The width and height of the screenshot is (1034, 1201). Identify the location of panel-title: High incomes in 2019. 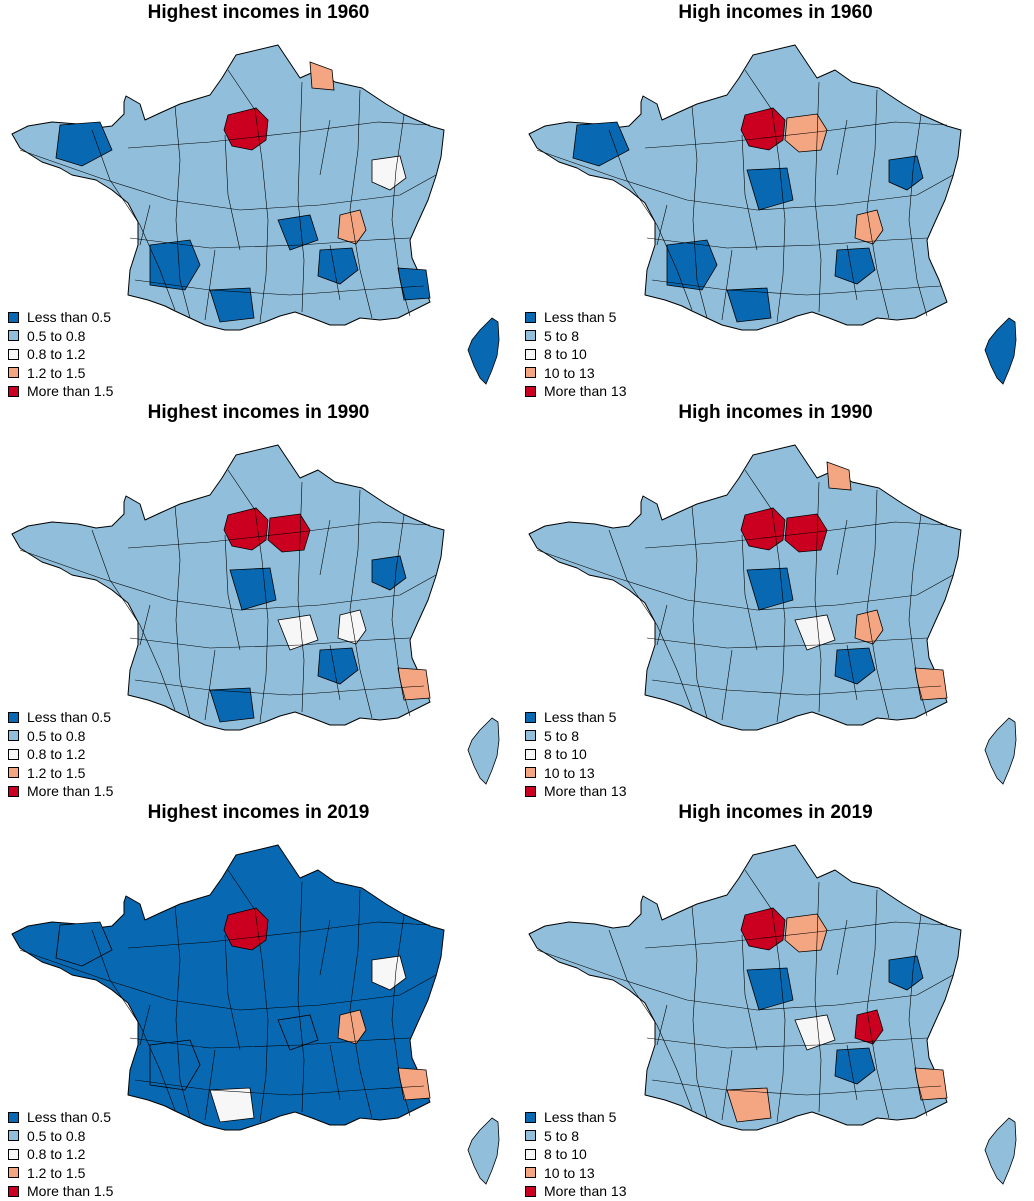
(775, 812).